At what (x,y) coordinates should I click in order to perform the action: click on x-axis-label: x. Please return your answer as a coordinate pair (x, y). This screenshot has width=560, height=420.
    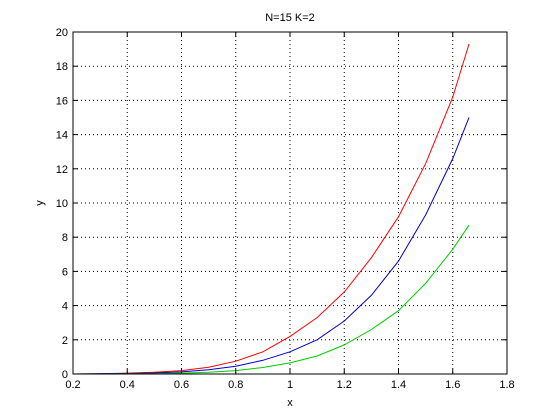
    Looking at the image, I should click on (290, 403).